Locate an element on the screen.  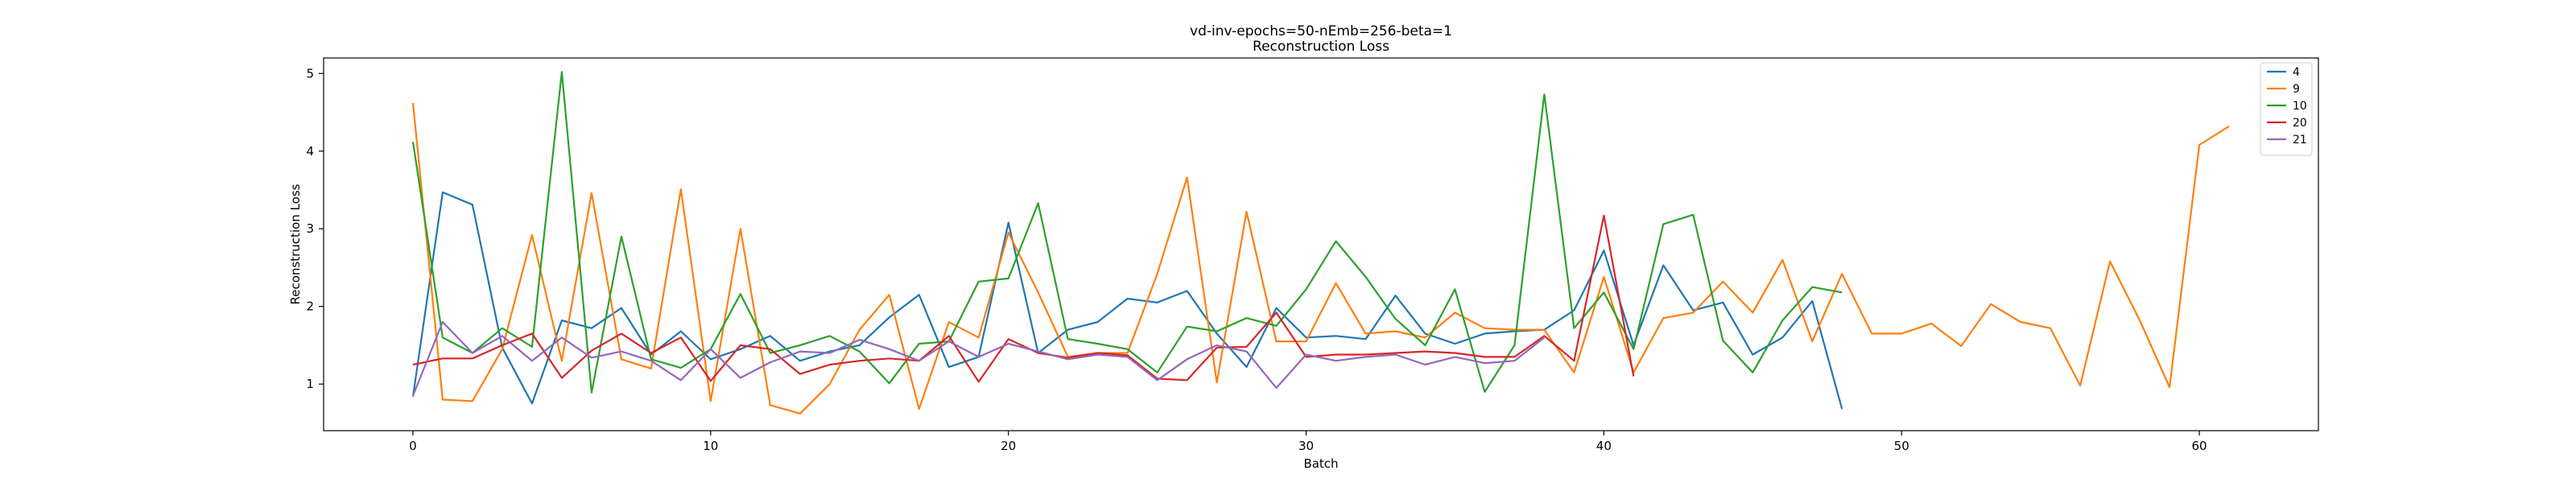
legend-label: 21 is located at coordinates (2300, 140).